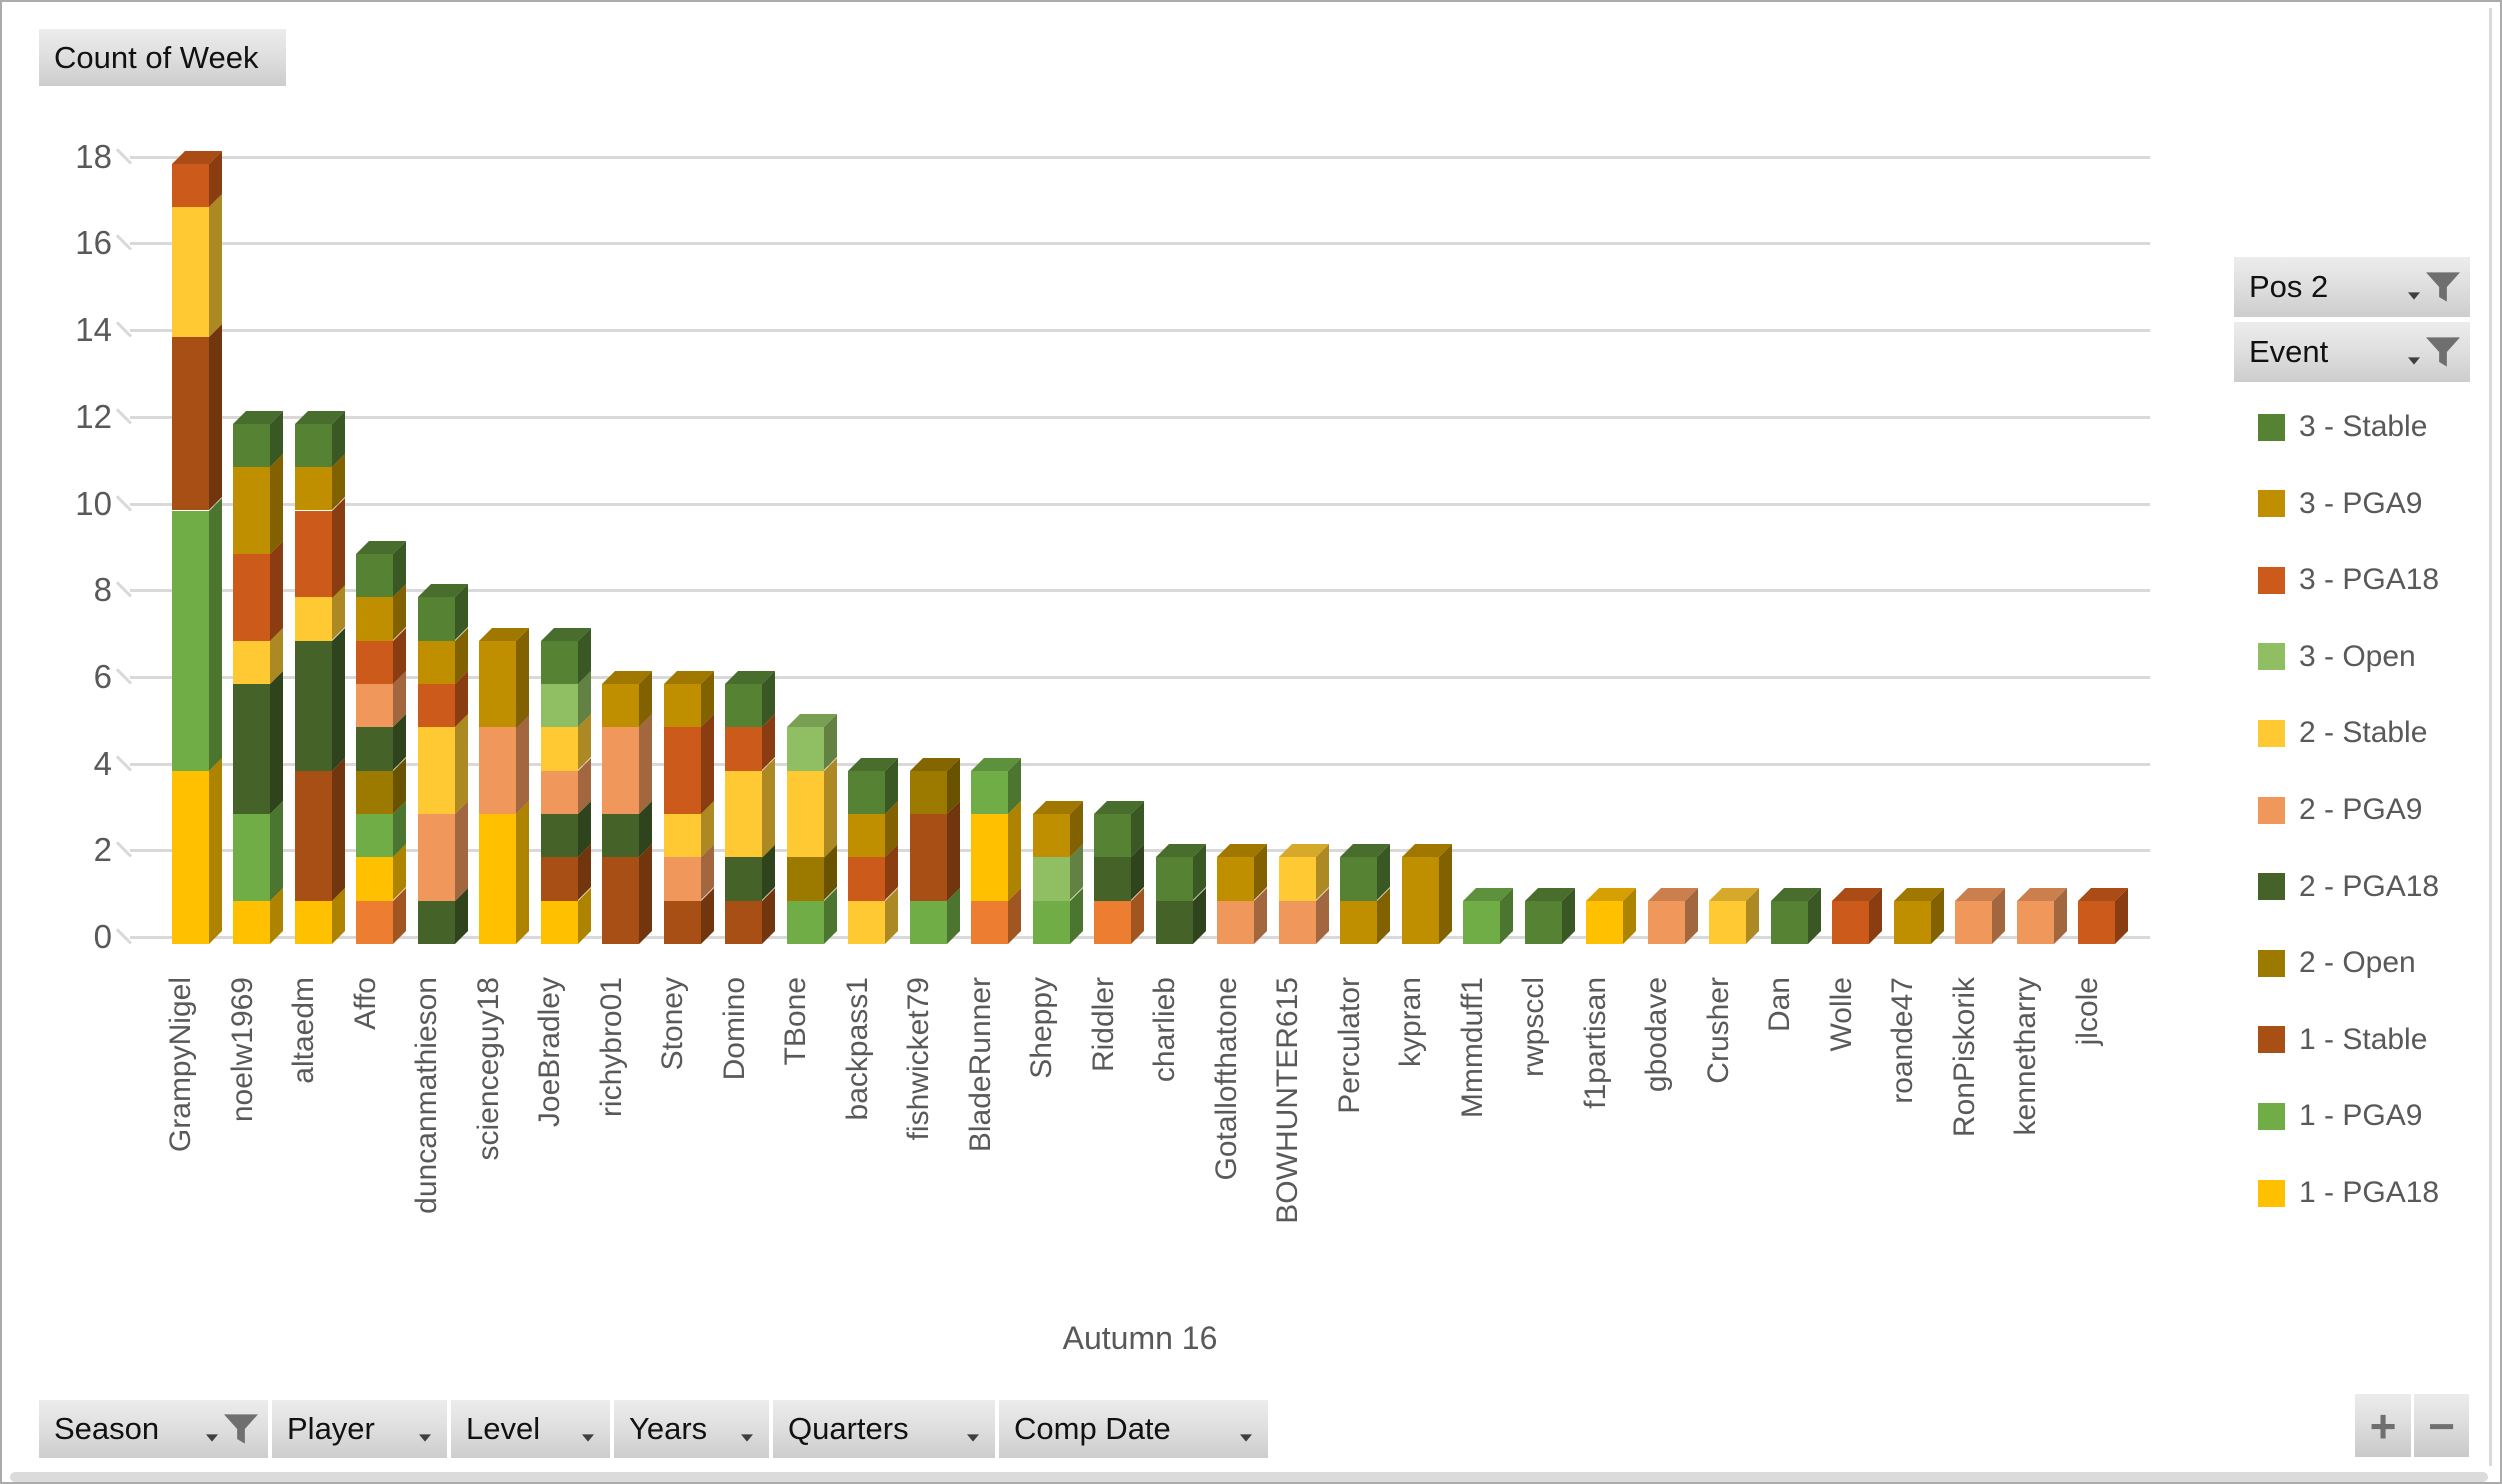 The width and height of the screenshot is (2502, 1484). Describe the element at coordinates (2383, 1425) in the screenshot. I see `zoom-in-button: +` at that location.